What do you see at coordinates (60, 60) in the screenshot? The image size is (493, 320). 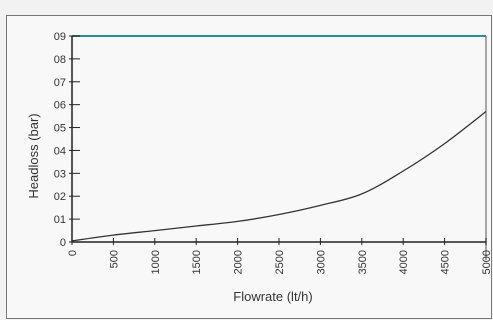 I see `y-tick-label: 08` at bounding box center [60, 60].